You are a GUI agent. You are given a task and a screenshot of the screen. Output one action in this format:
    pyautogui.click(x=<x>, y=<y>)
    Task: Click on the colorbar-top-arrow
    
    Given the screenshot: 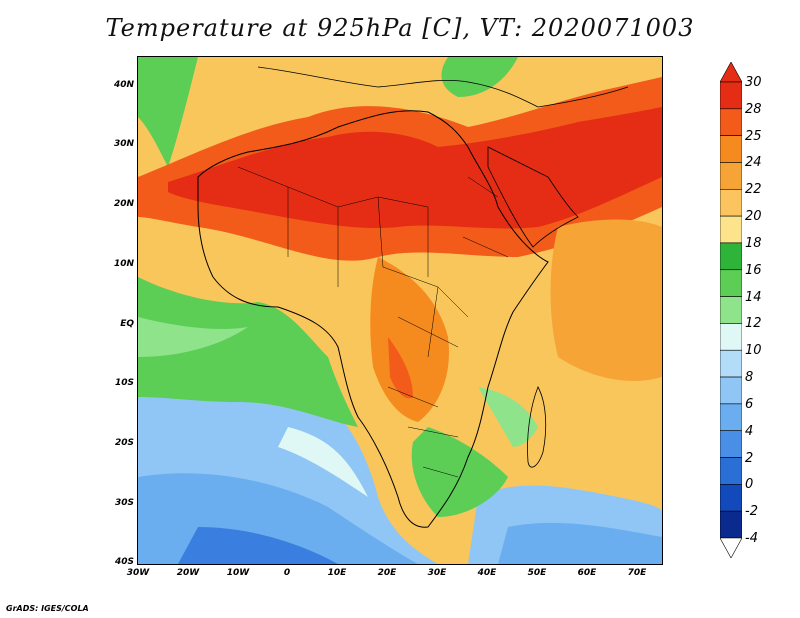 What is the action you would take?
    pyautogui.click(x=731, y=72)
    